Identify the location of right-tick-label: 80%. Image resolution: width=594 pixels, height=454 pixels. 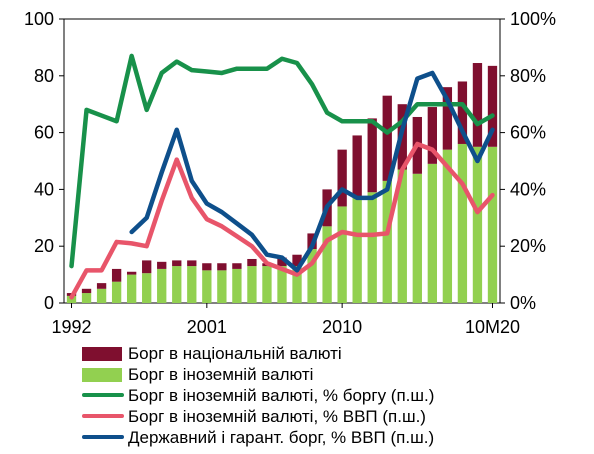
(528, 76).